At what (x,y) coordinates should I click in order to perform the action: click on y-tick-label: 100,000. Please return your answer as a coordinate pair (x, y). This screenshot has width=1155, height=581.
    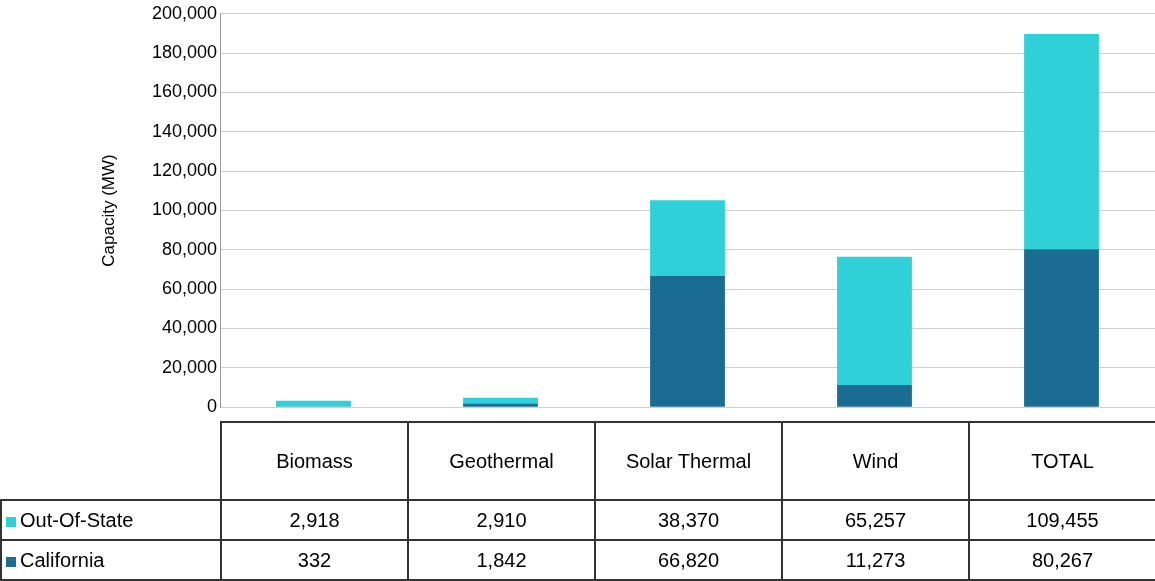
    Looking at the image, I should click on (184, 209).